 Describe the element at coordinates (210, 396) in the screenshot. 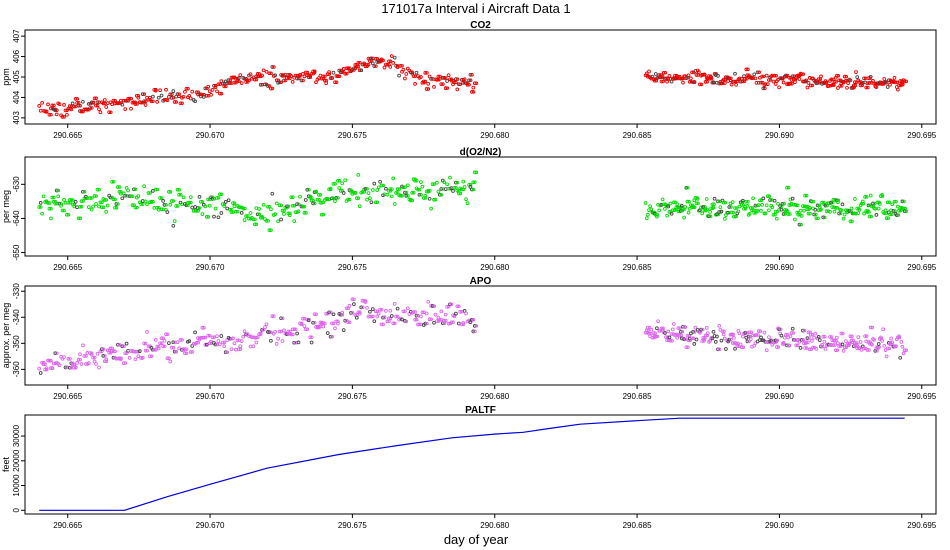

I see `x-tick-label: 290.670` at that location.